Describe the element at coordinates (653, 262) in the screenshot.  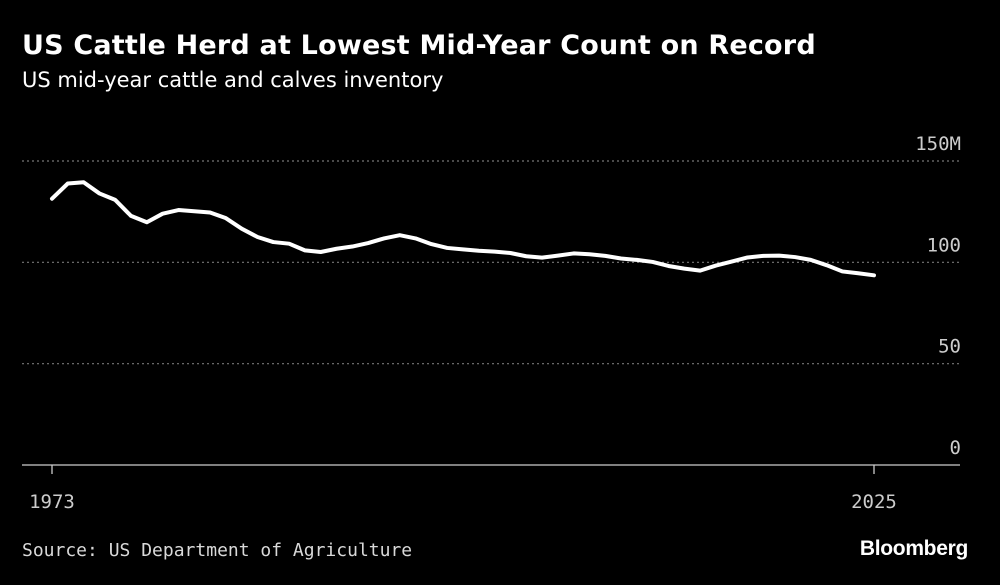
I see `data-point-2011` at that location.